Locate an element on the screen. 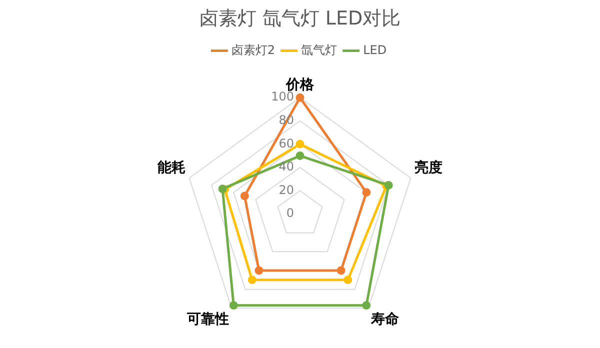  spoke-label: 价格 is located at coordinates (300, 84).